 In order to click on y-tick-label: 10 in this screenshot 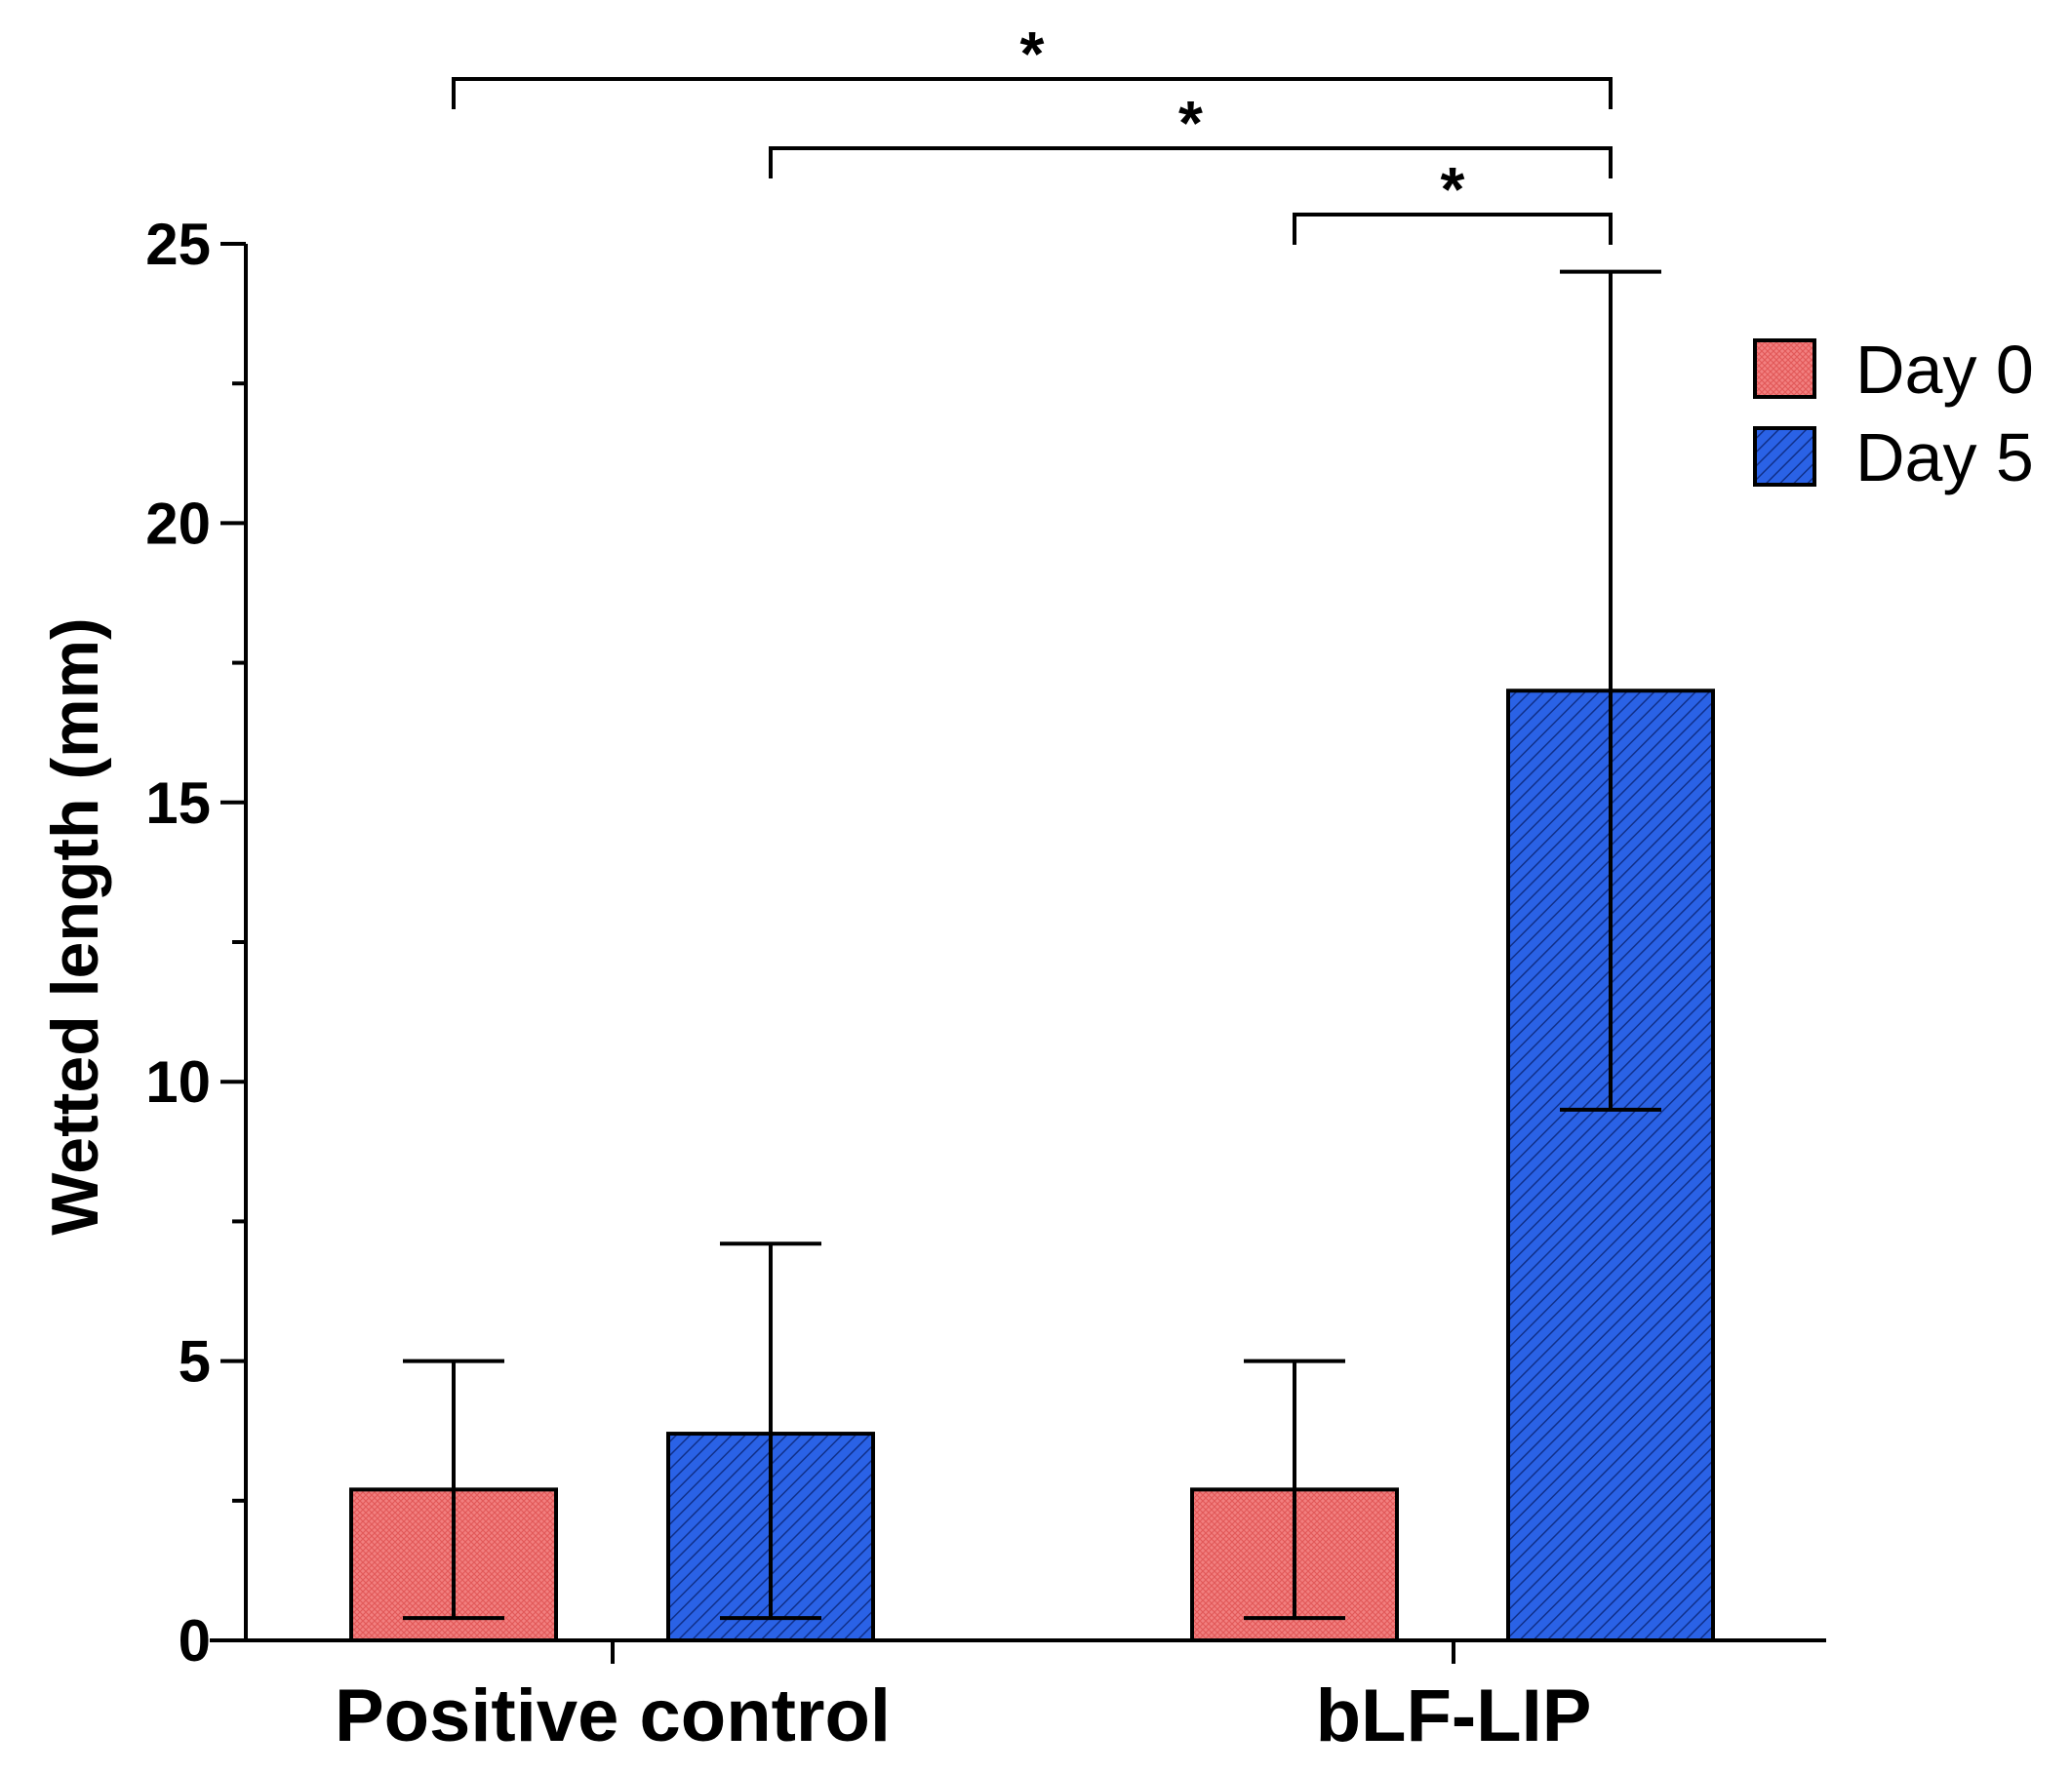, I will do `click(178, 1082)`.